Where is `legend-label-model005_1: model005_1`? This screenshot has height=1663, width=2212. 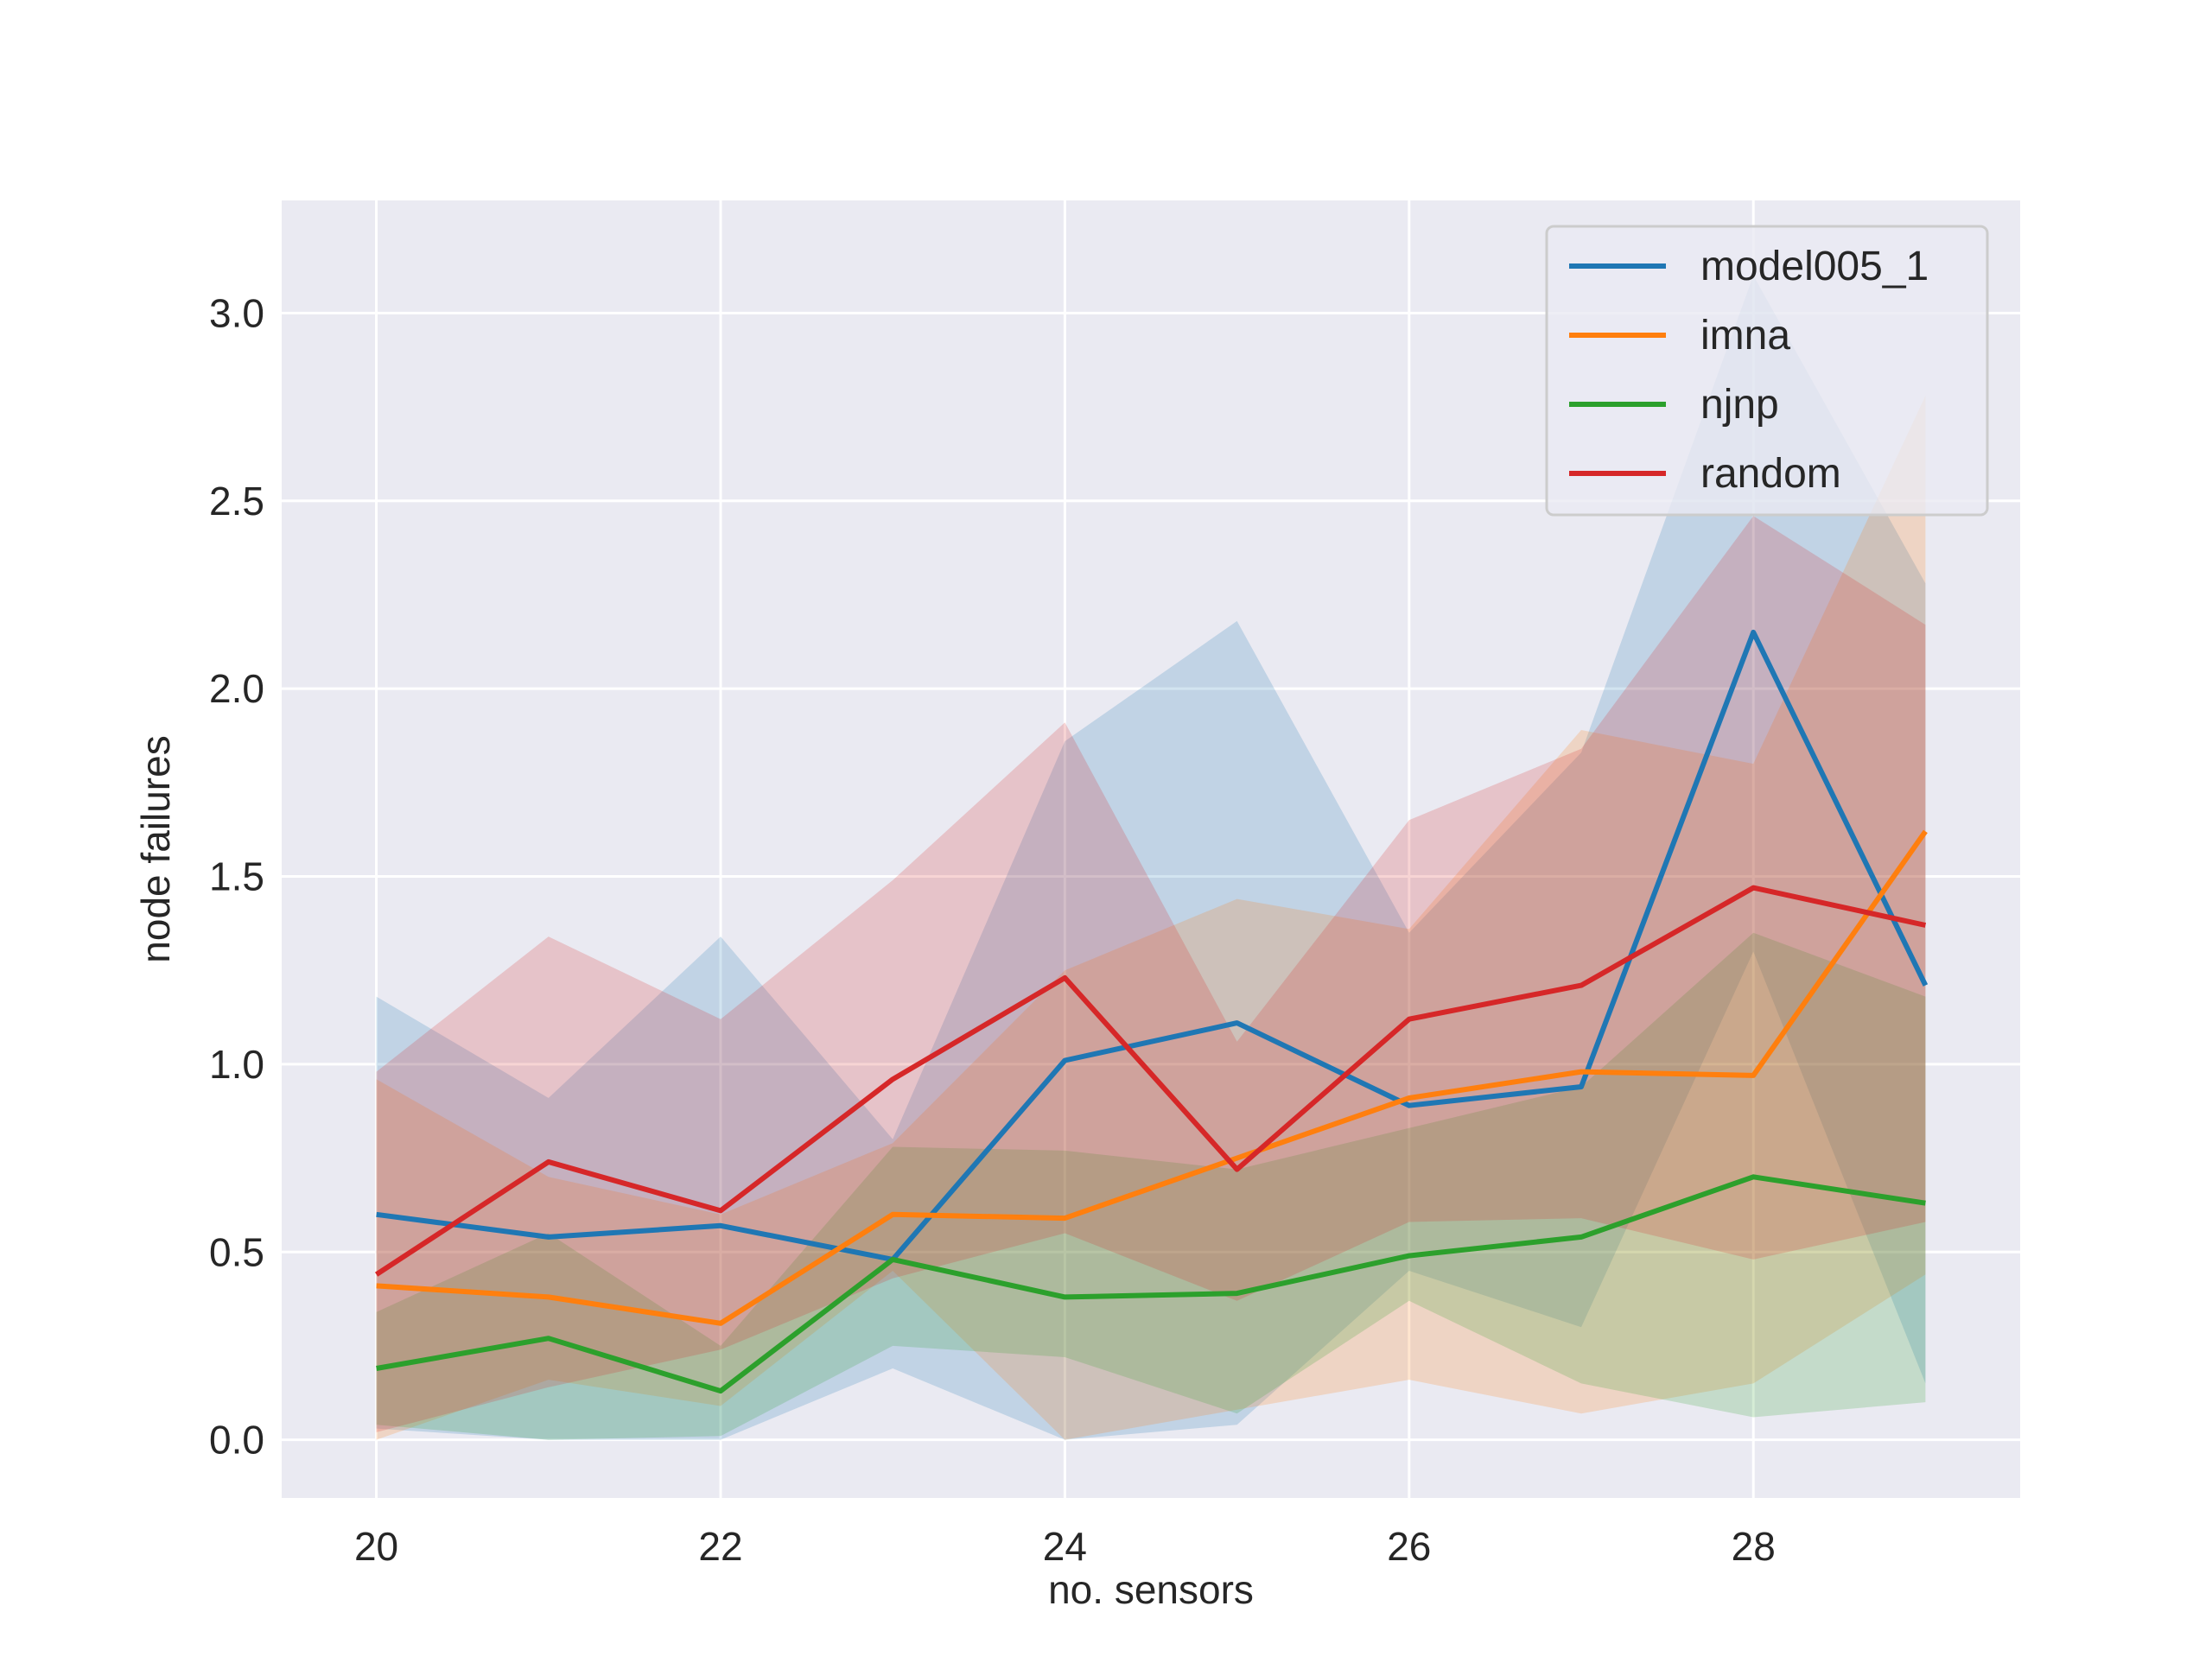
legend-label-model005_1: model005_1 is located at coordinates (1814, 266).